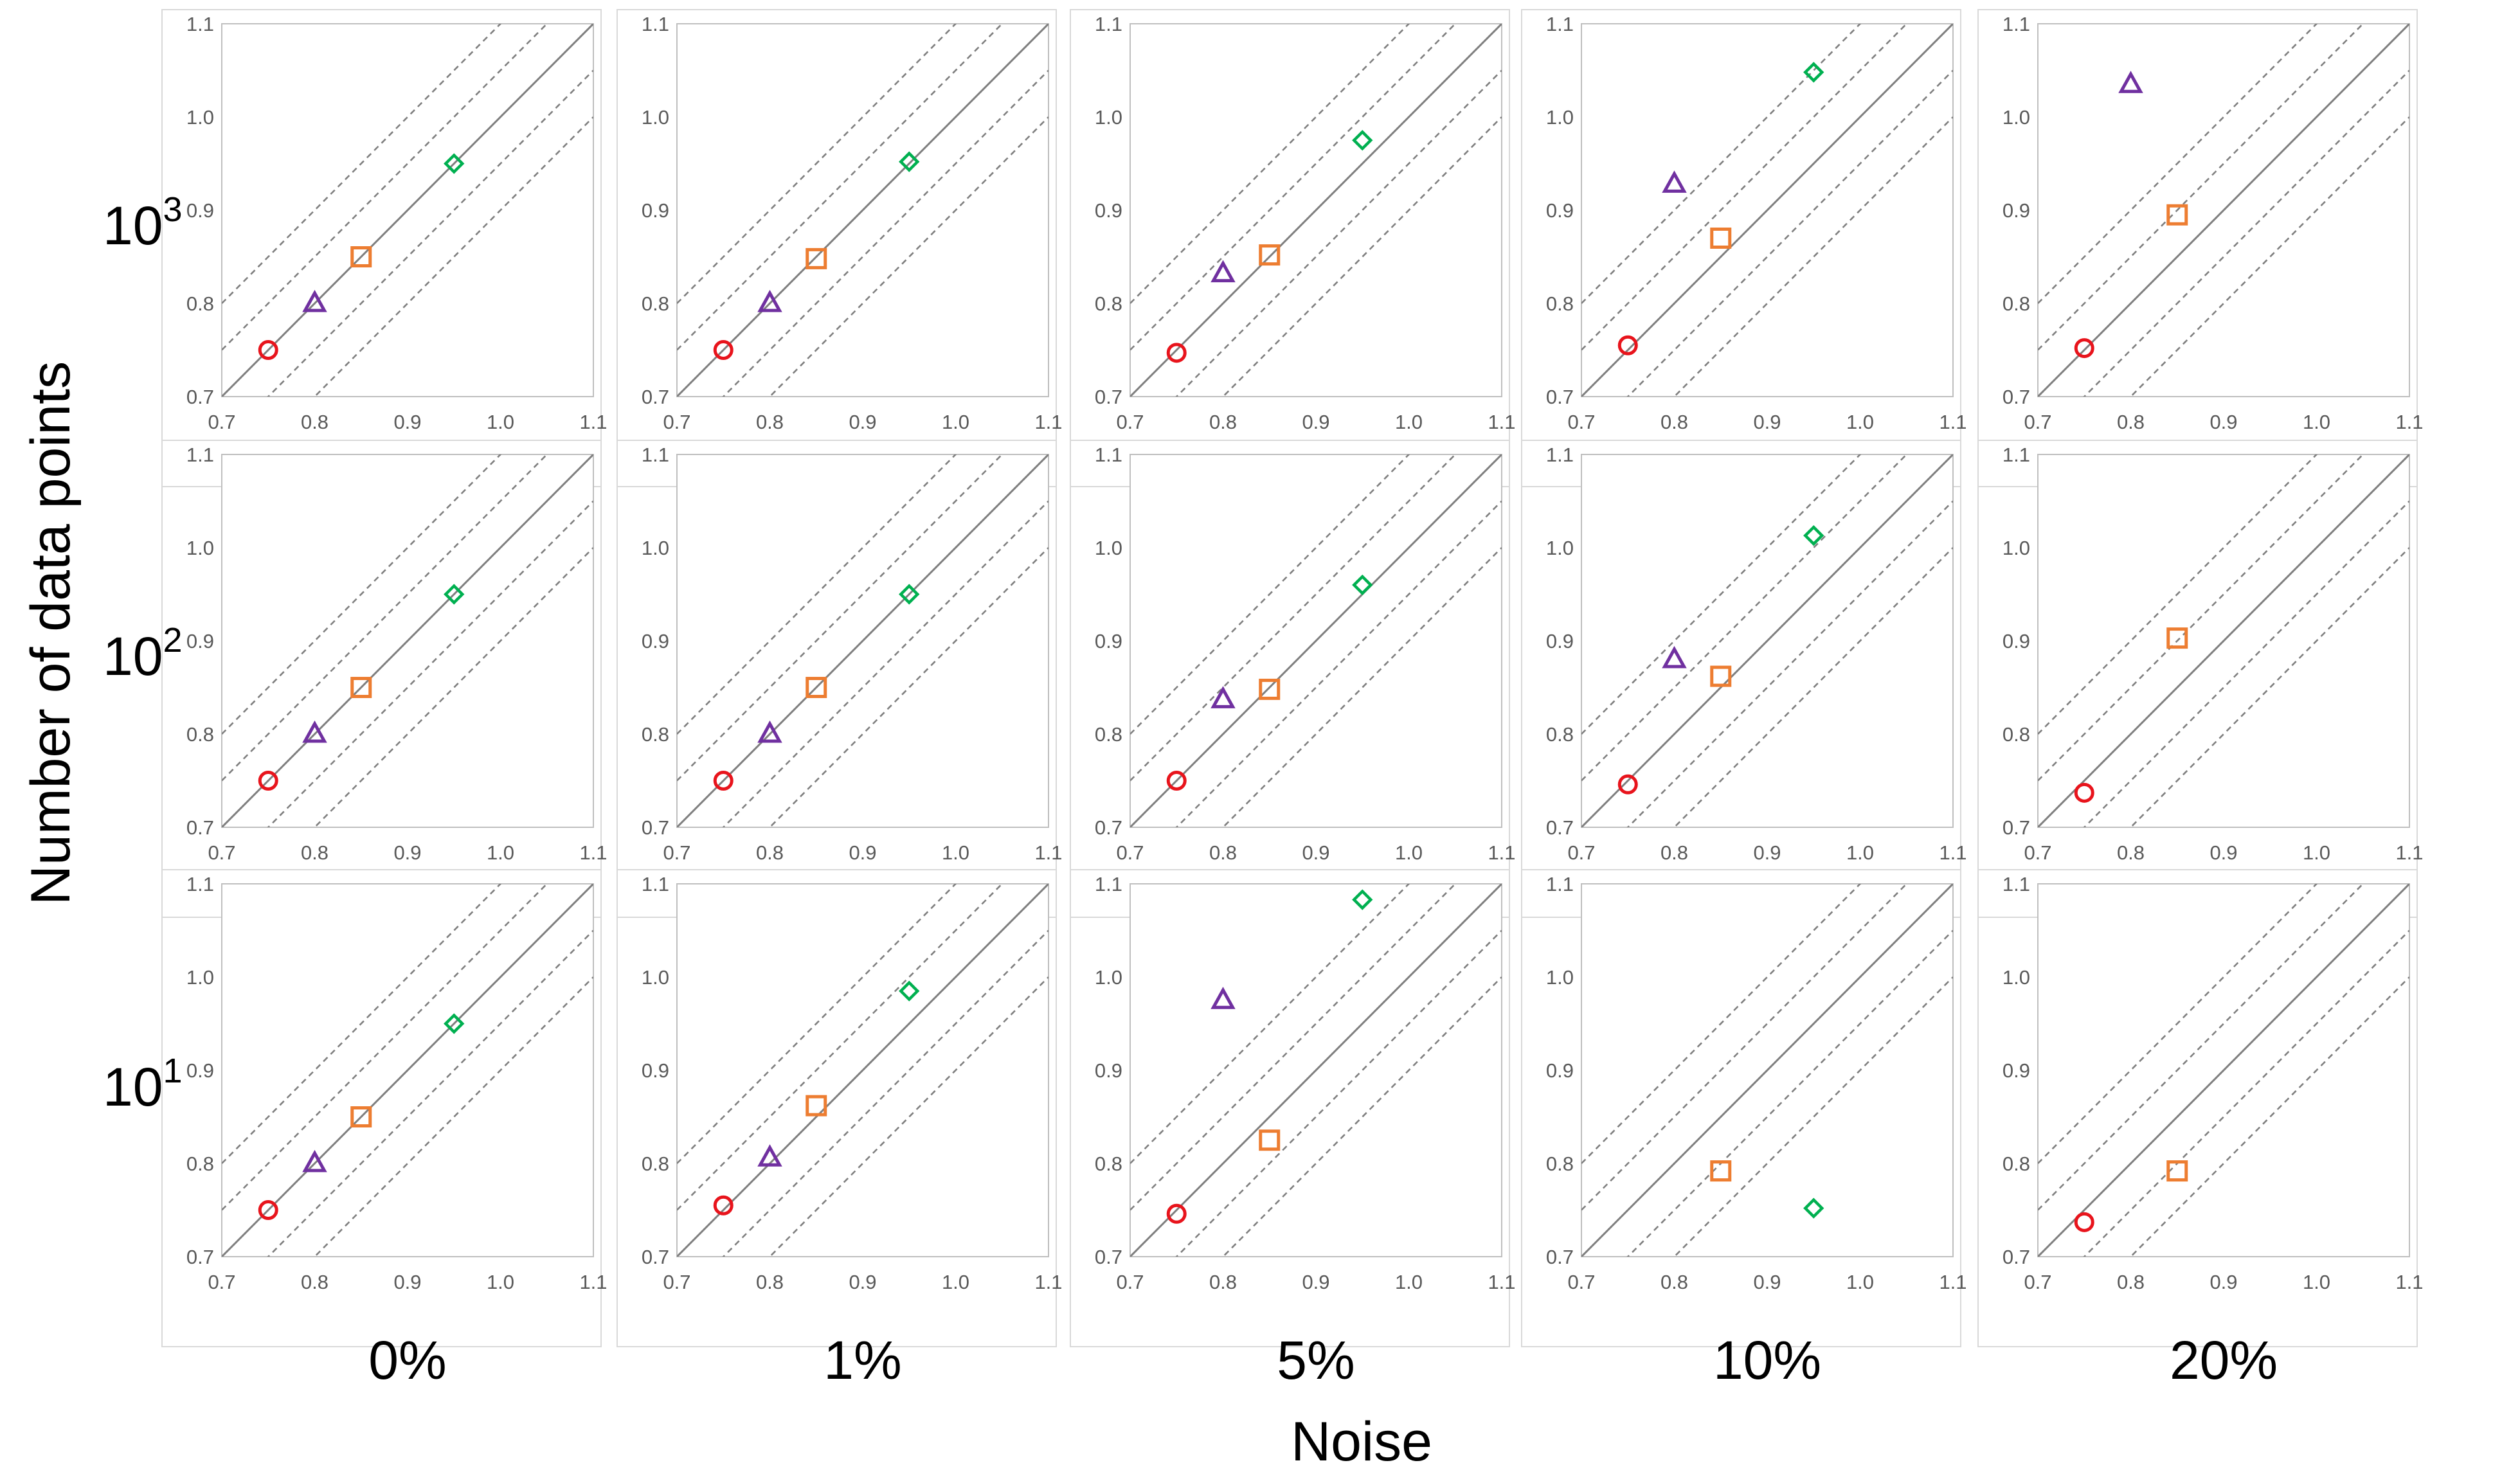 This screenshot has width=2520, height=1481. I want to click on row-label: 101, so click(142, 1084).